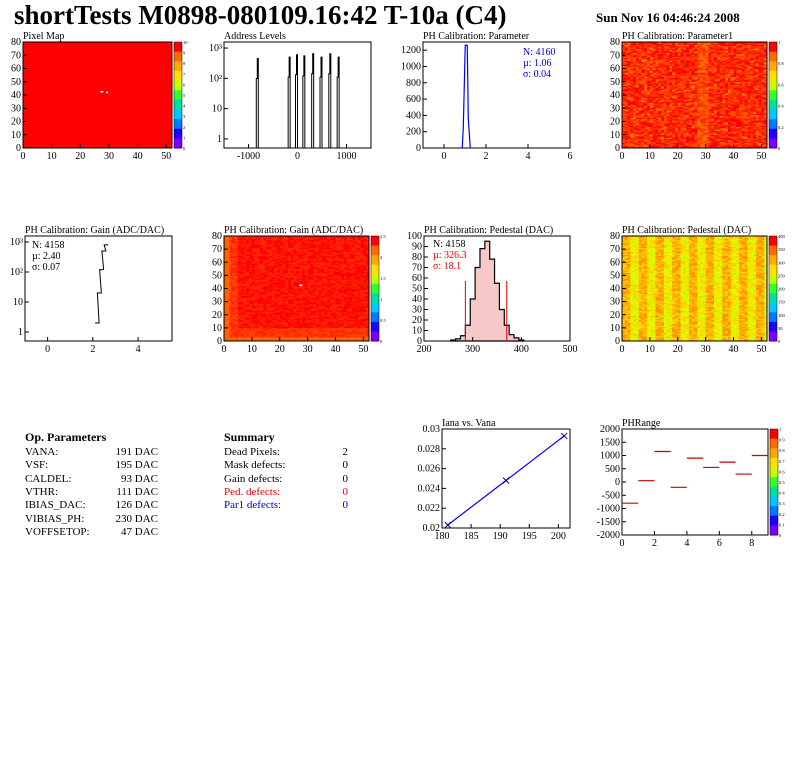  I want to click on pixel-map-xtick-label: 0, so click(23, 156).